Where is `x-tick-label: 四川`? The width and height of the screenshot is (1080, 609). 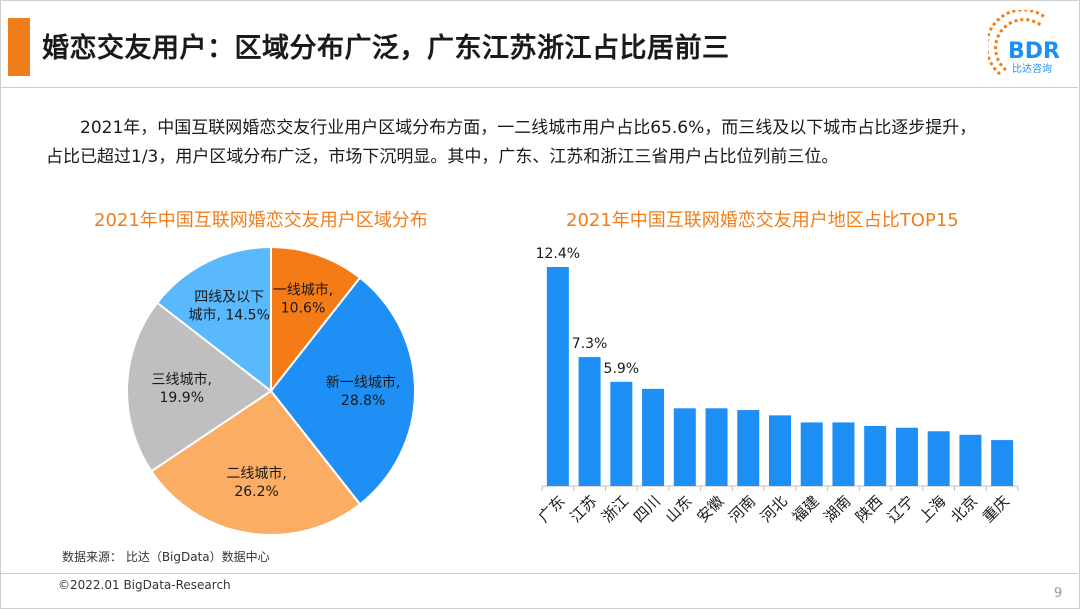 x-tick-label: 四川 is located at coordinates (647, 509).